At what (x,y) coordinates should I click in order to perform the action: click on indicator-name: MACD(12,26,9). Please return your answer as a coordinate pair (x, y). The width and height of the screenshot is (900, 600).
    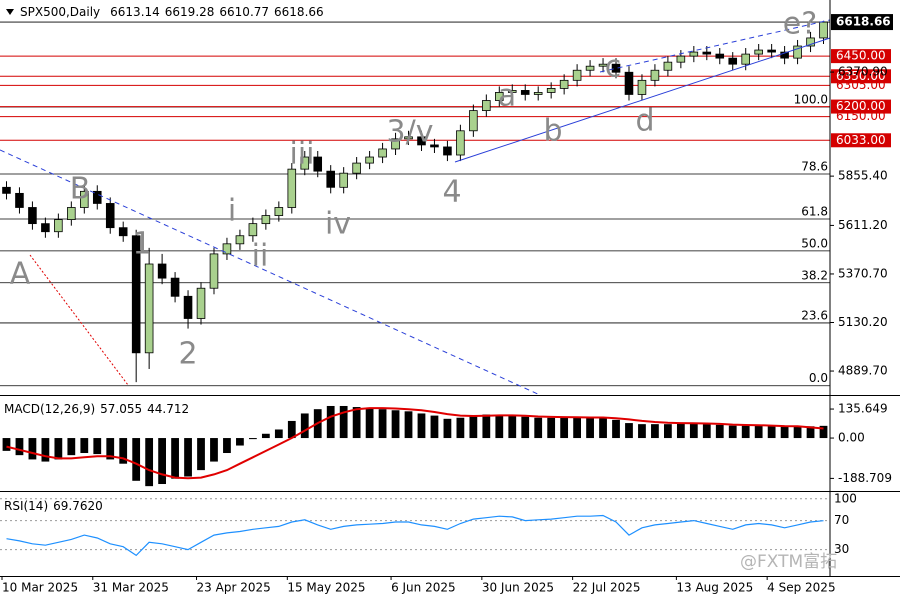
    Looking at the image, I should click on (49, 409).